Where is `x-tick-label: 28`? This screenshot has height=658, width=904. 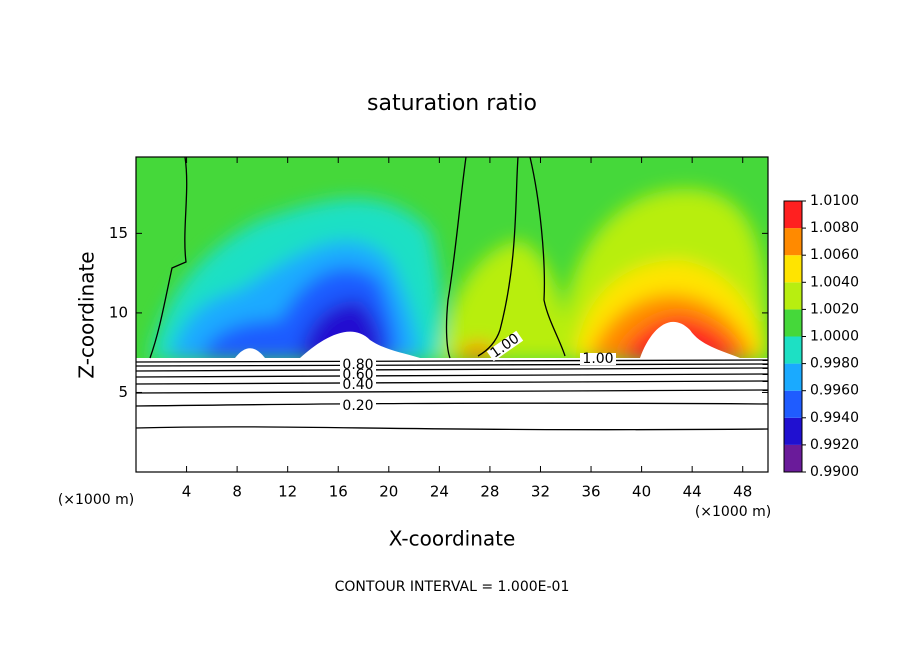 x-tick-label: 28 is located at coordinates (489, 492).